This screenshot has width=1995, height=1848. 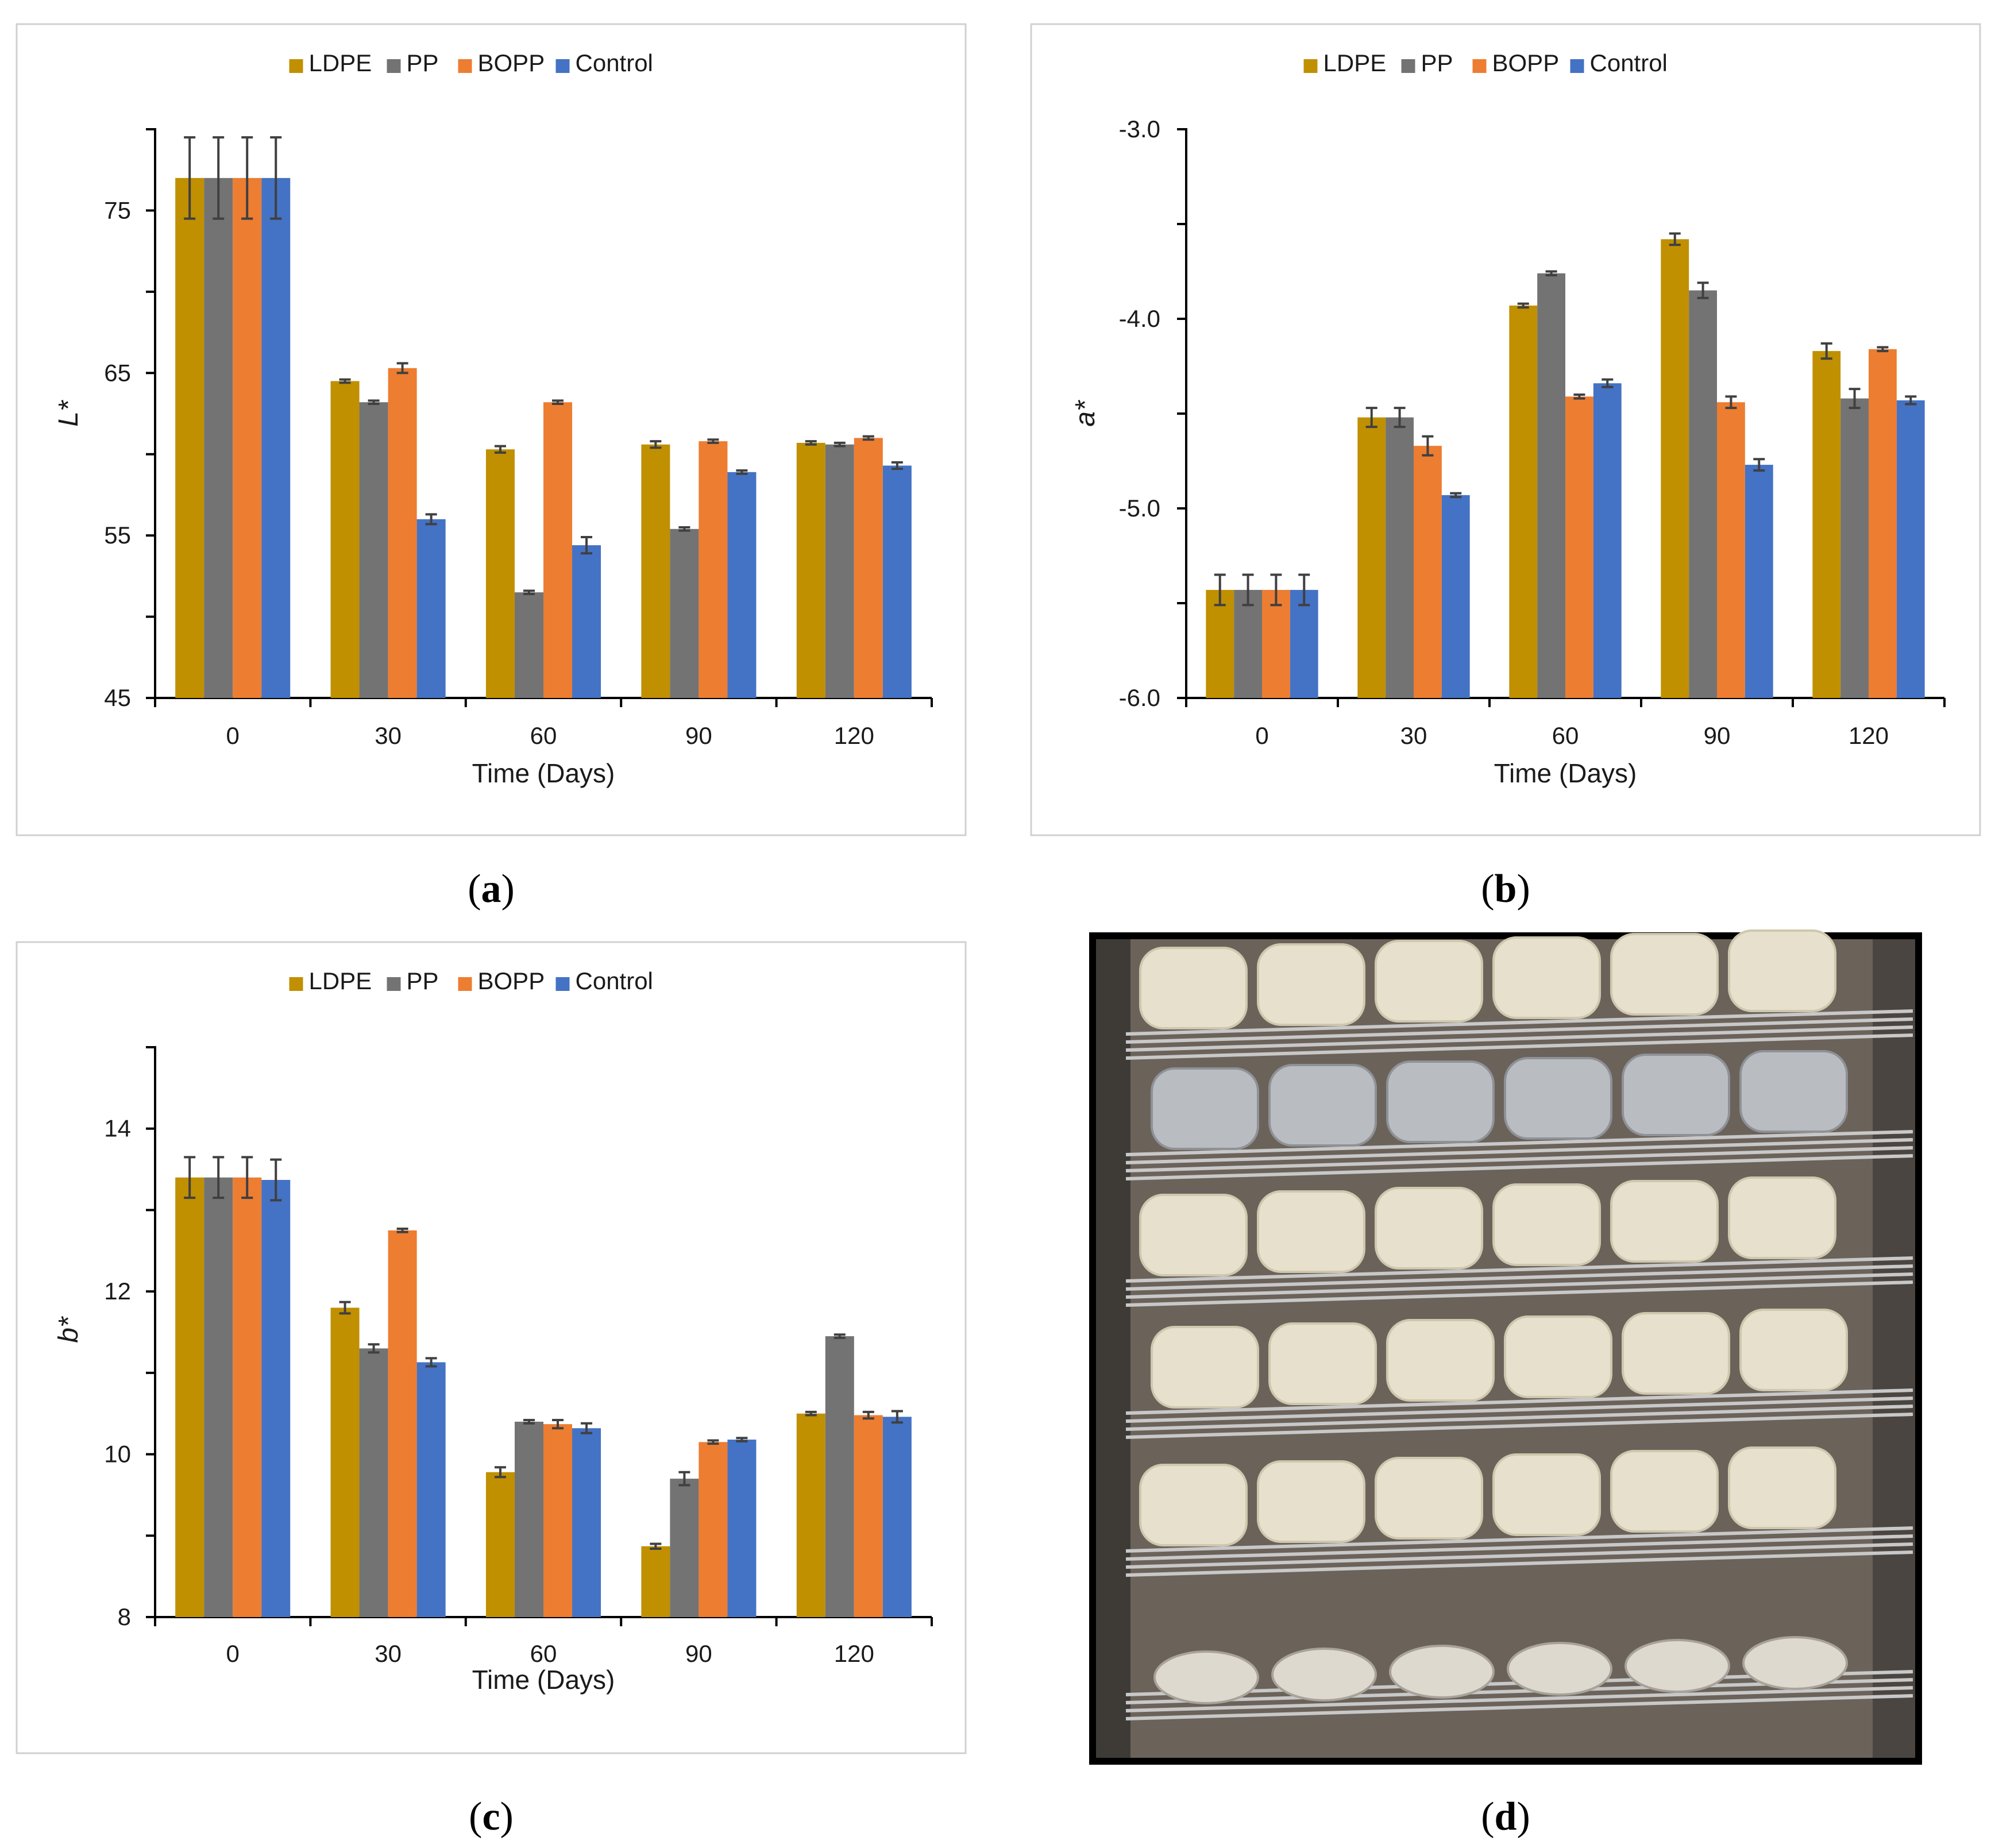 I want to click on chart-b-y-tick-label: -5.0, so click(x=1139, y=509).